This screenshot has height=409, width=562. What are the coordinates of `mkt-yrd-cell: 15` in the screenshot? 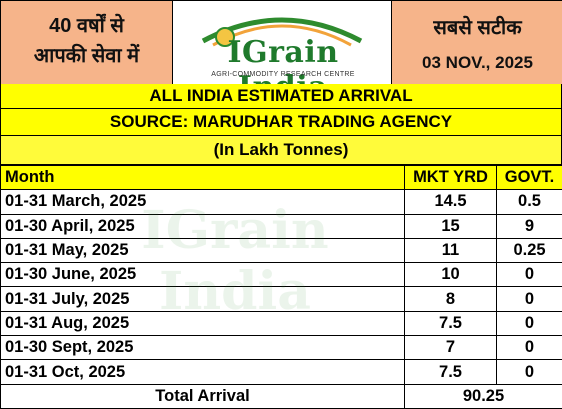 It's located at (450, 226).